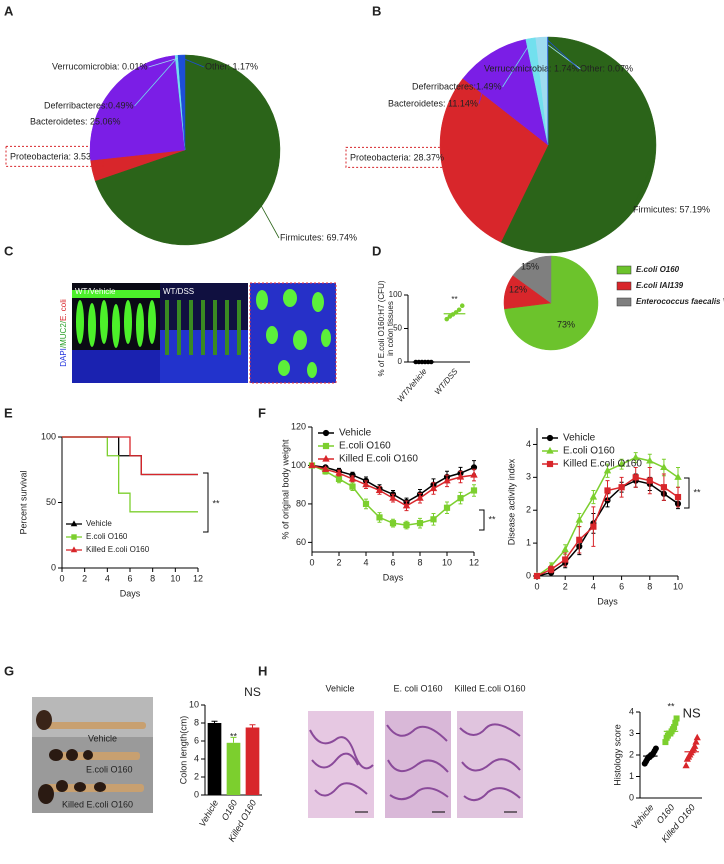 Image resolution: width=724 pixels, height=864 pixels. I want to click on histology-images: Vehicle E. coli O160 Killed E.coli O160, so click(417, 750).